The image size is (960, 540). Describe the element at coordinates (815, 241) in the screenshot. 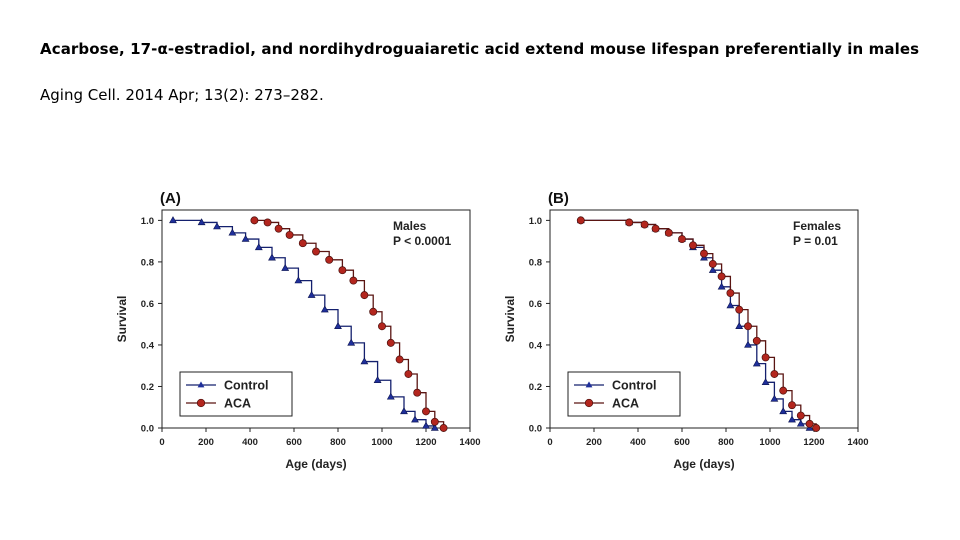

I see `annotation-line: P = 0.01` at that location.